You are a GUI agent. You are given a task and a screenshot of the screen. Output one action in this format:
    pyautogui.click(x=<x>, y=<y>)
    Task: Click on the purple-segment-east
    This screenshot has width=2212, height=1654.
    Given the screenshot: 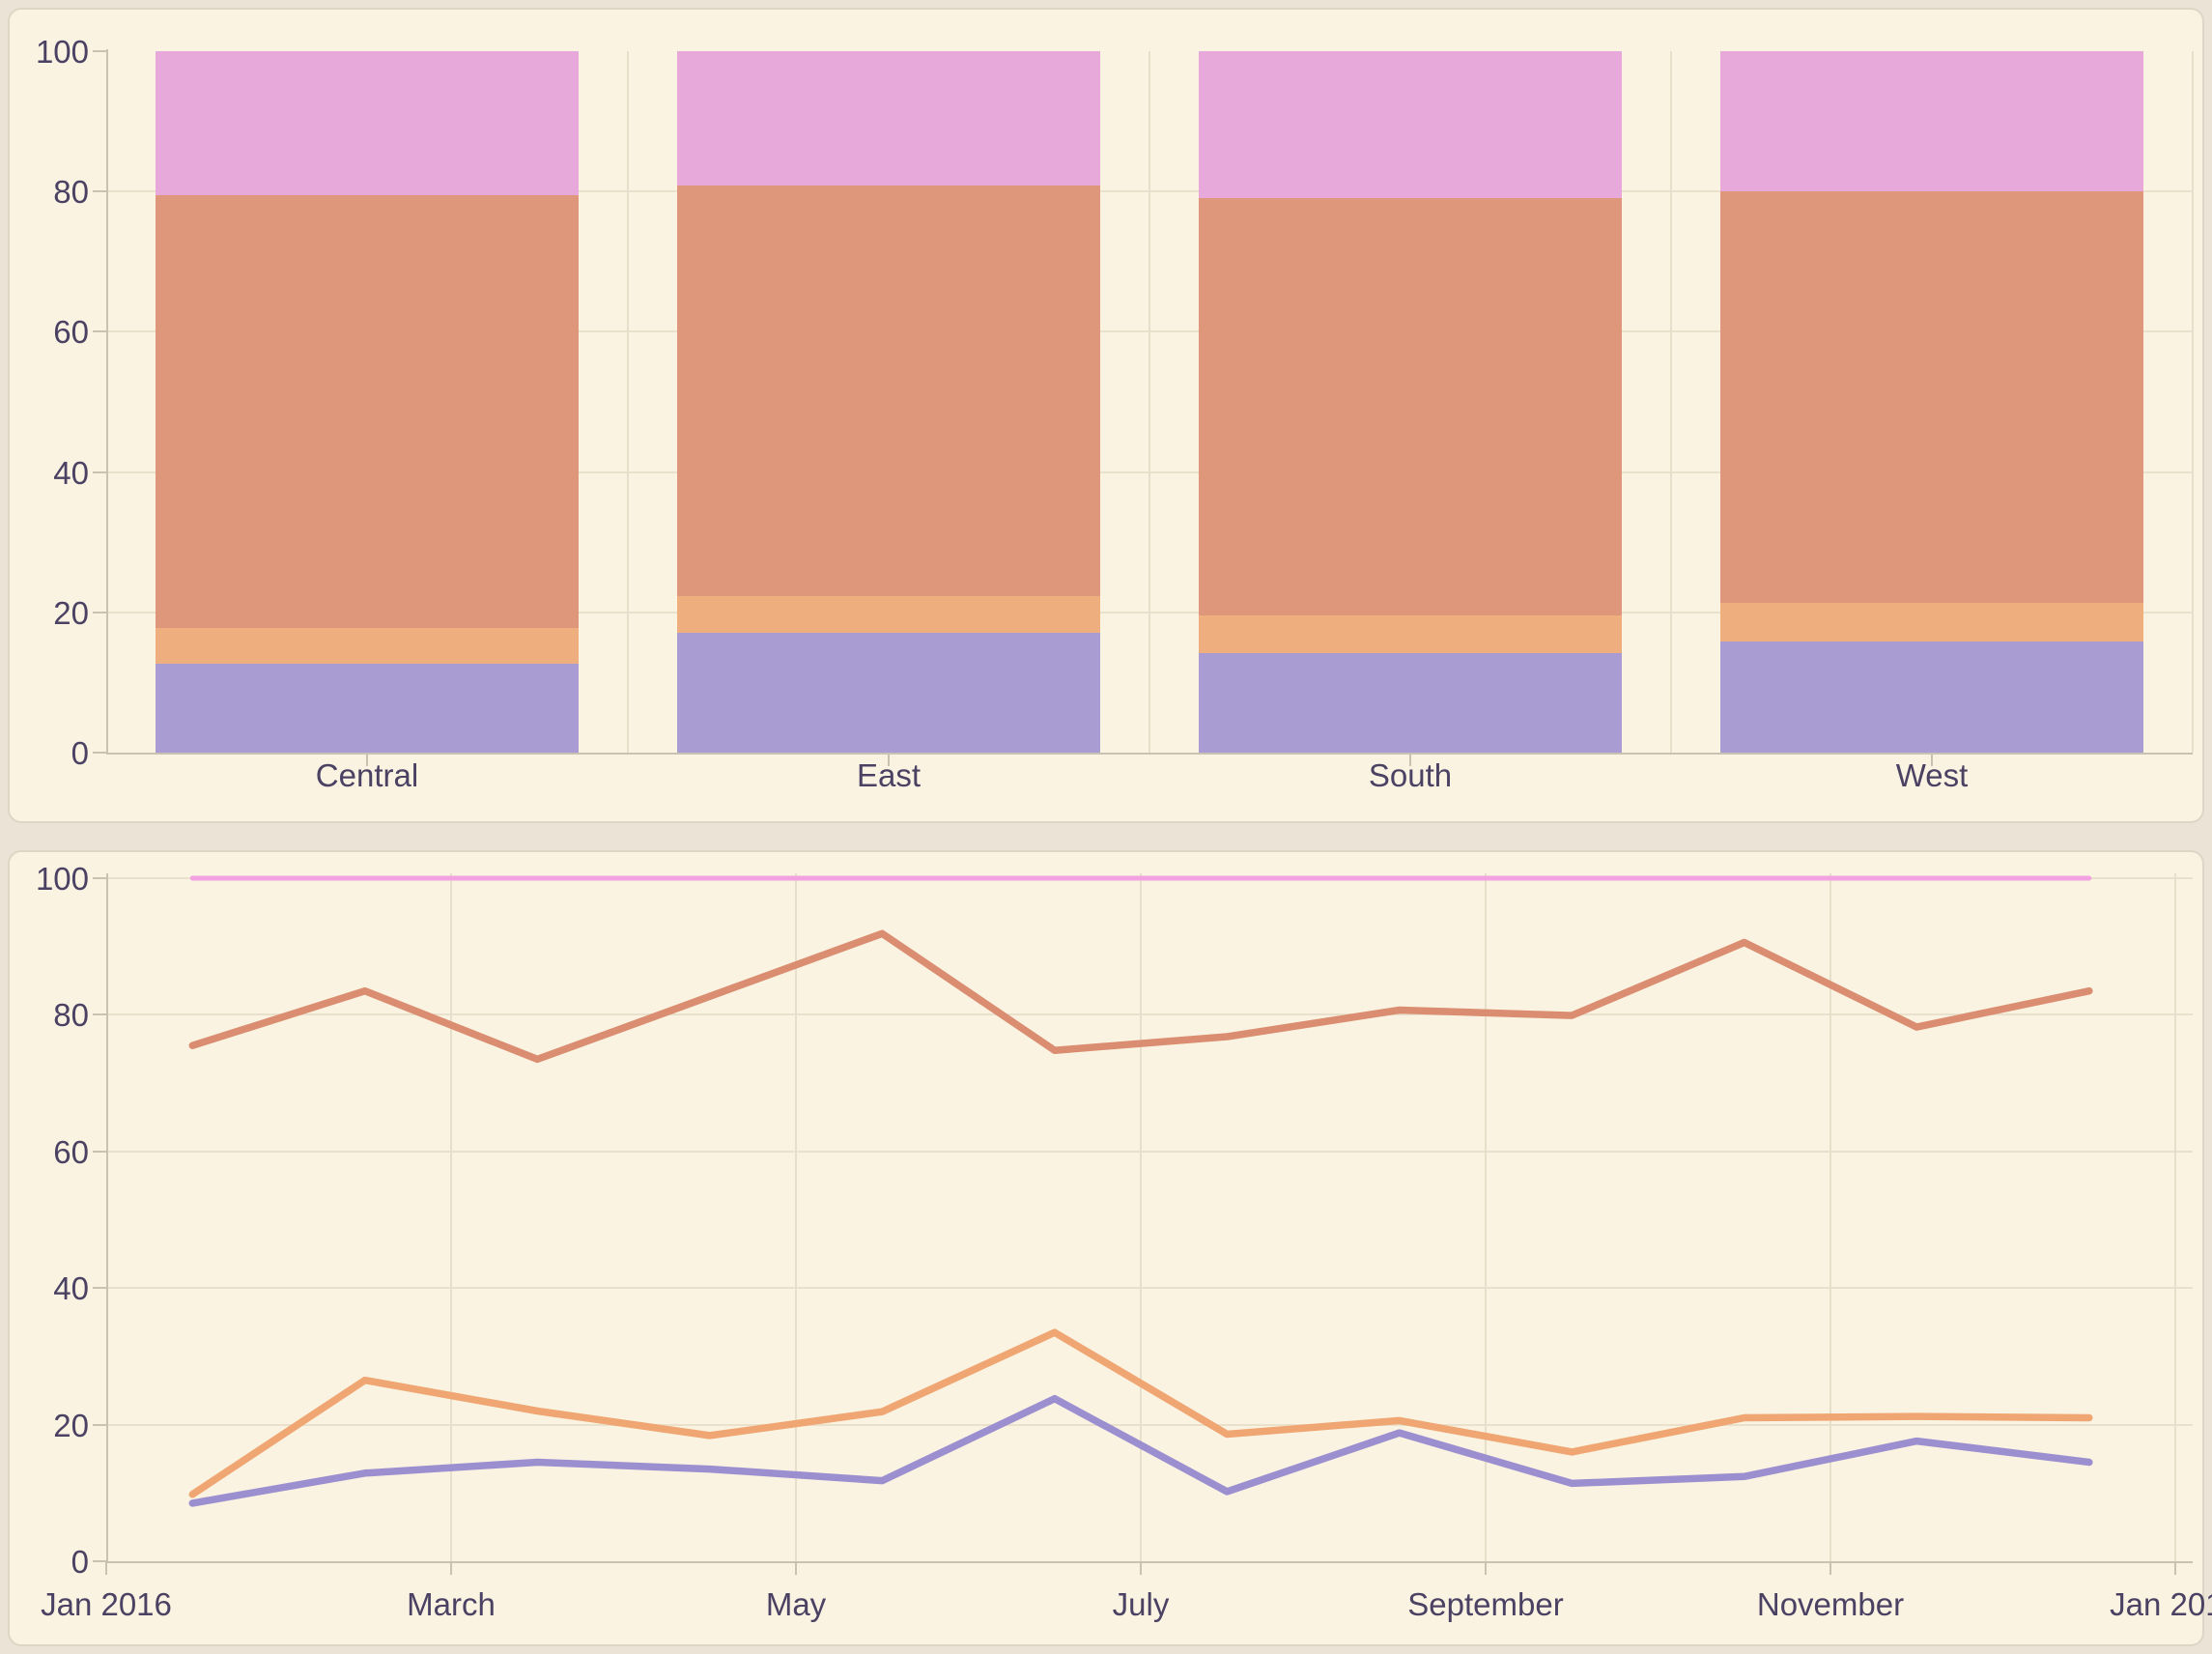 What is the action you would take?
    pyautogui.click(x=889, y=692)
    